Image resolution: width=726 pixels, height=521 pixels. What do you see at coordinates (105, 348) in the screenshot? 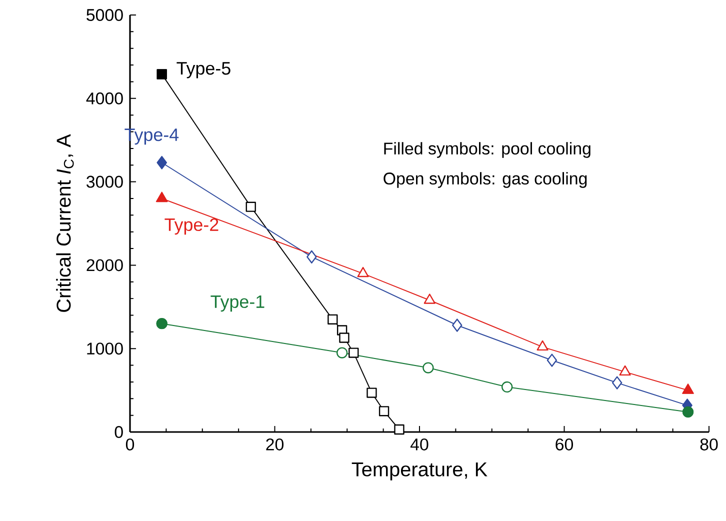
I see `y-tick-label: 1000` at bounding box center [105, 348].